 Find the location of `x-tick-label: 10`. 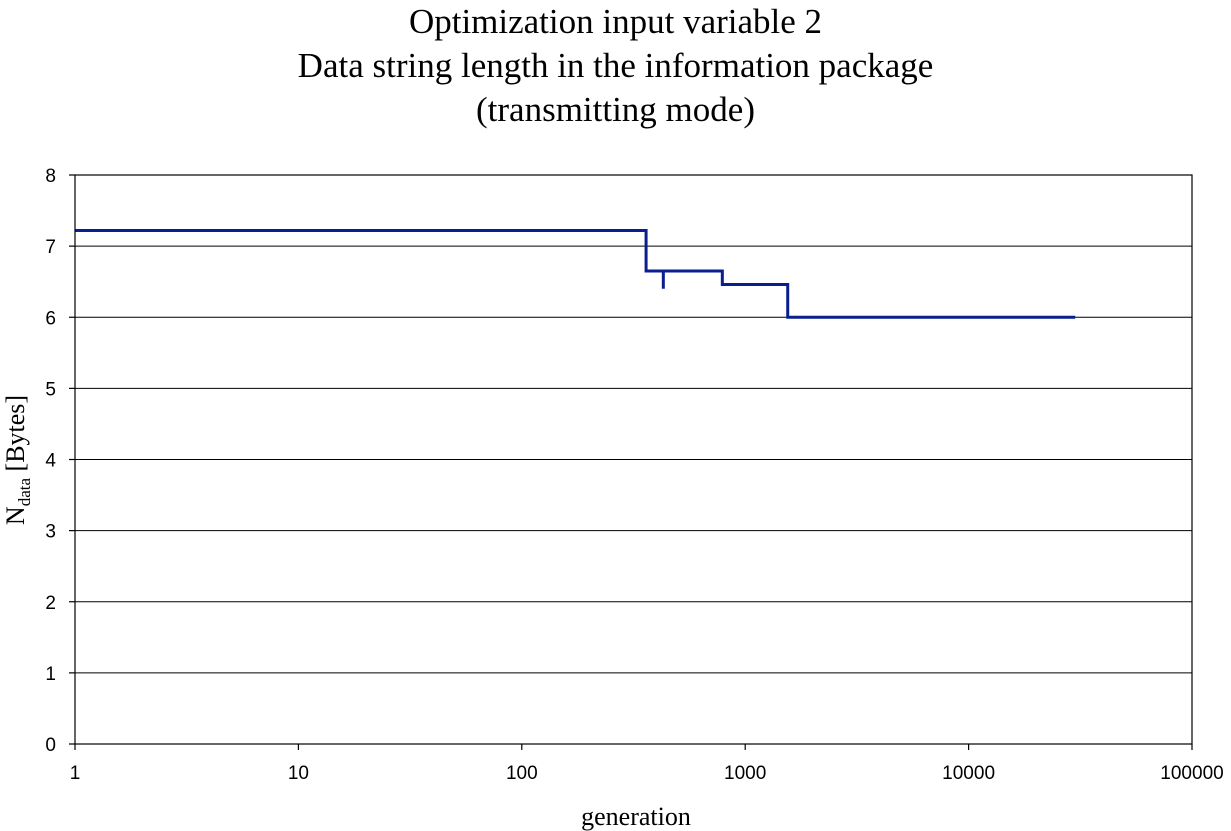

x-tick-label: 10 is located at coordinates (298, 773).